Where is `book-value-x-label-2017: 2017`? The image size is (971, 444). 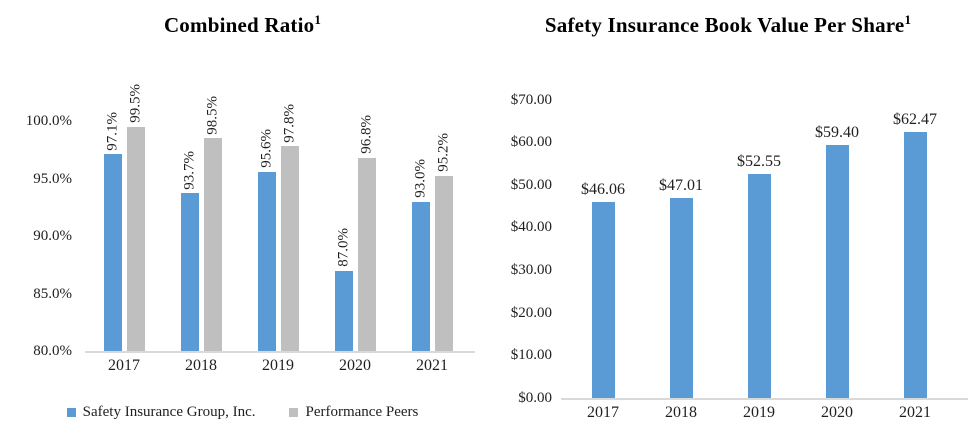
book-value-x-label-2017: 2017 is located at coordinates (603, 412).